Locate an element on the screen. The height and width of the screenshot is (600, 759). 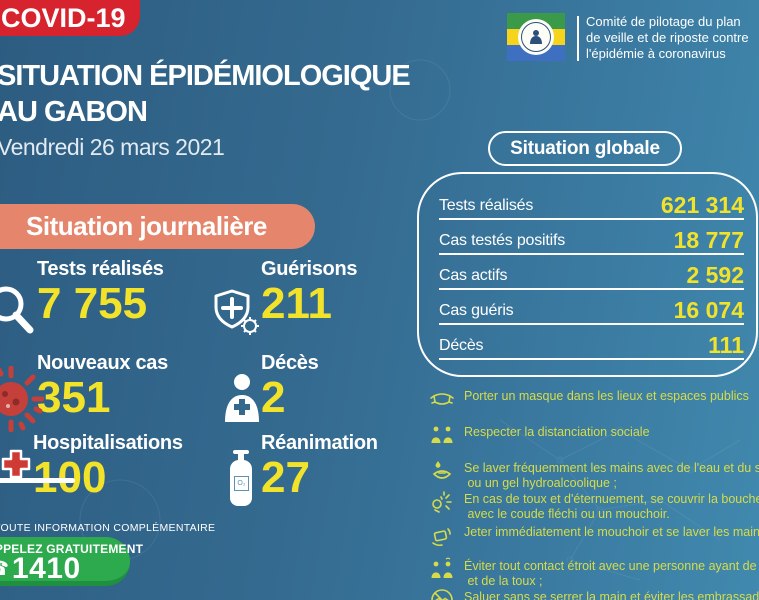
global-row-positifs: Cas testés positifs 18 777 is located at coordinates (591, 238).